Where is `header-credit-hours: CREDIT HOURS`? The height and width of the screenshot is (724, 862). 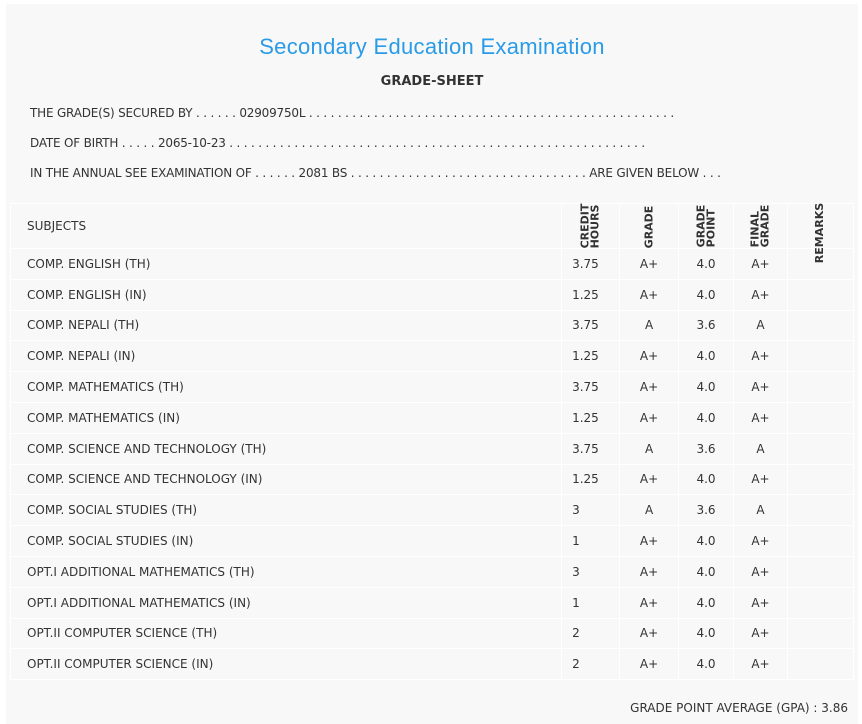 header-credit-hours: CREDIT HOURS is located at coordinates (590, 225).